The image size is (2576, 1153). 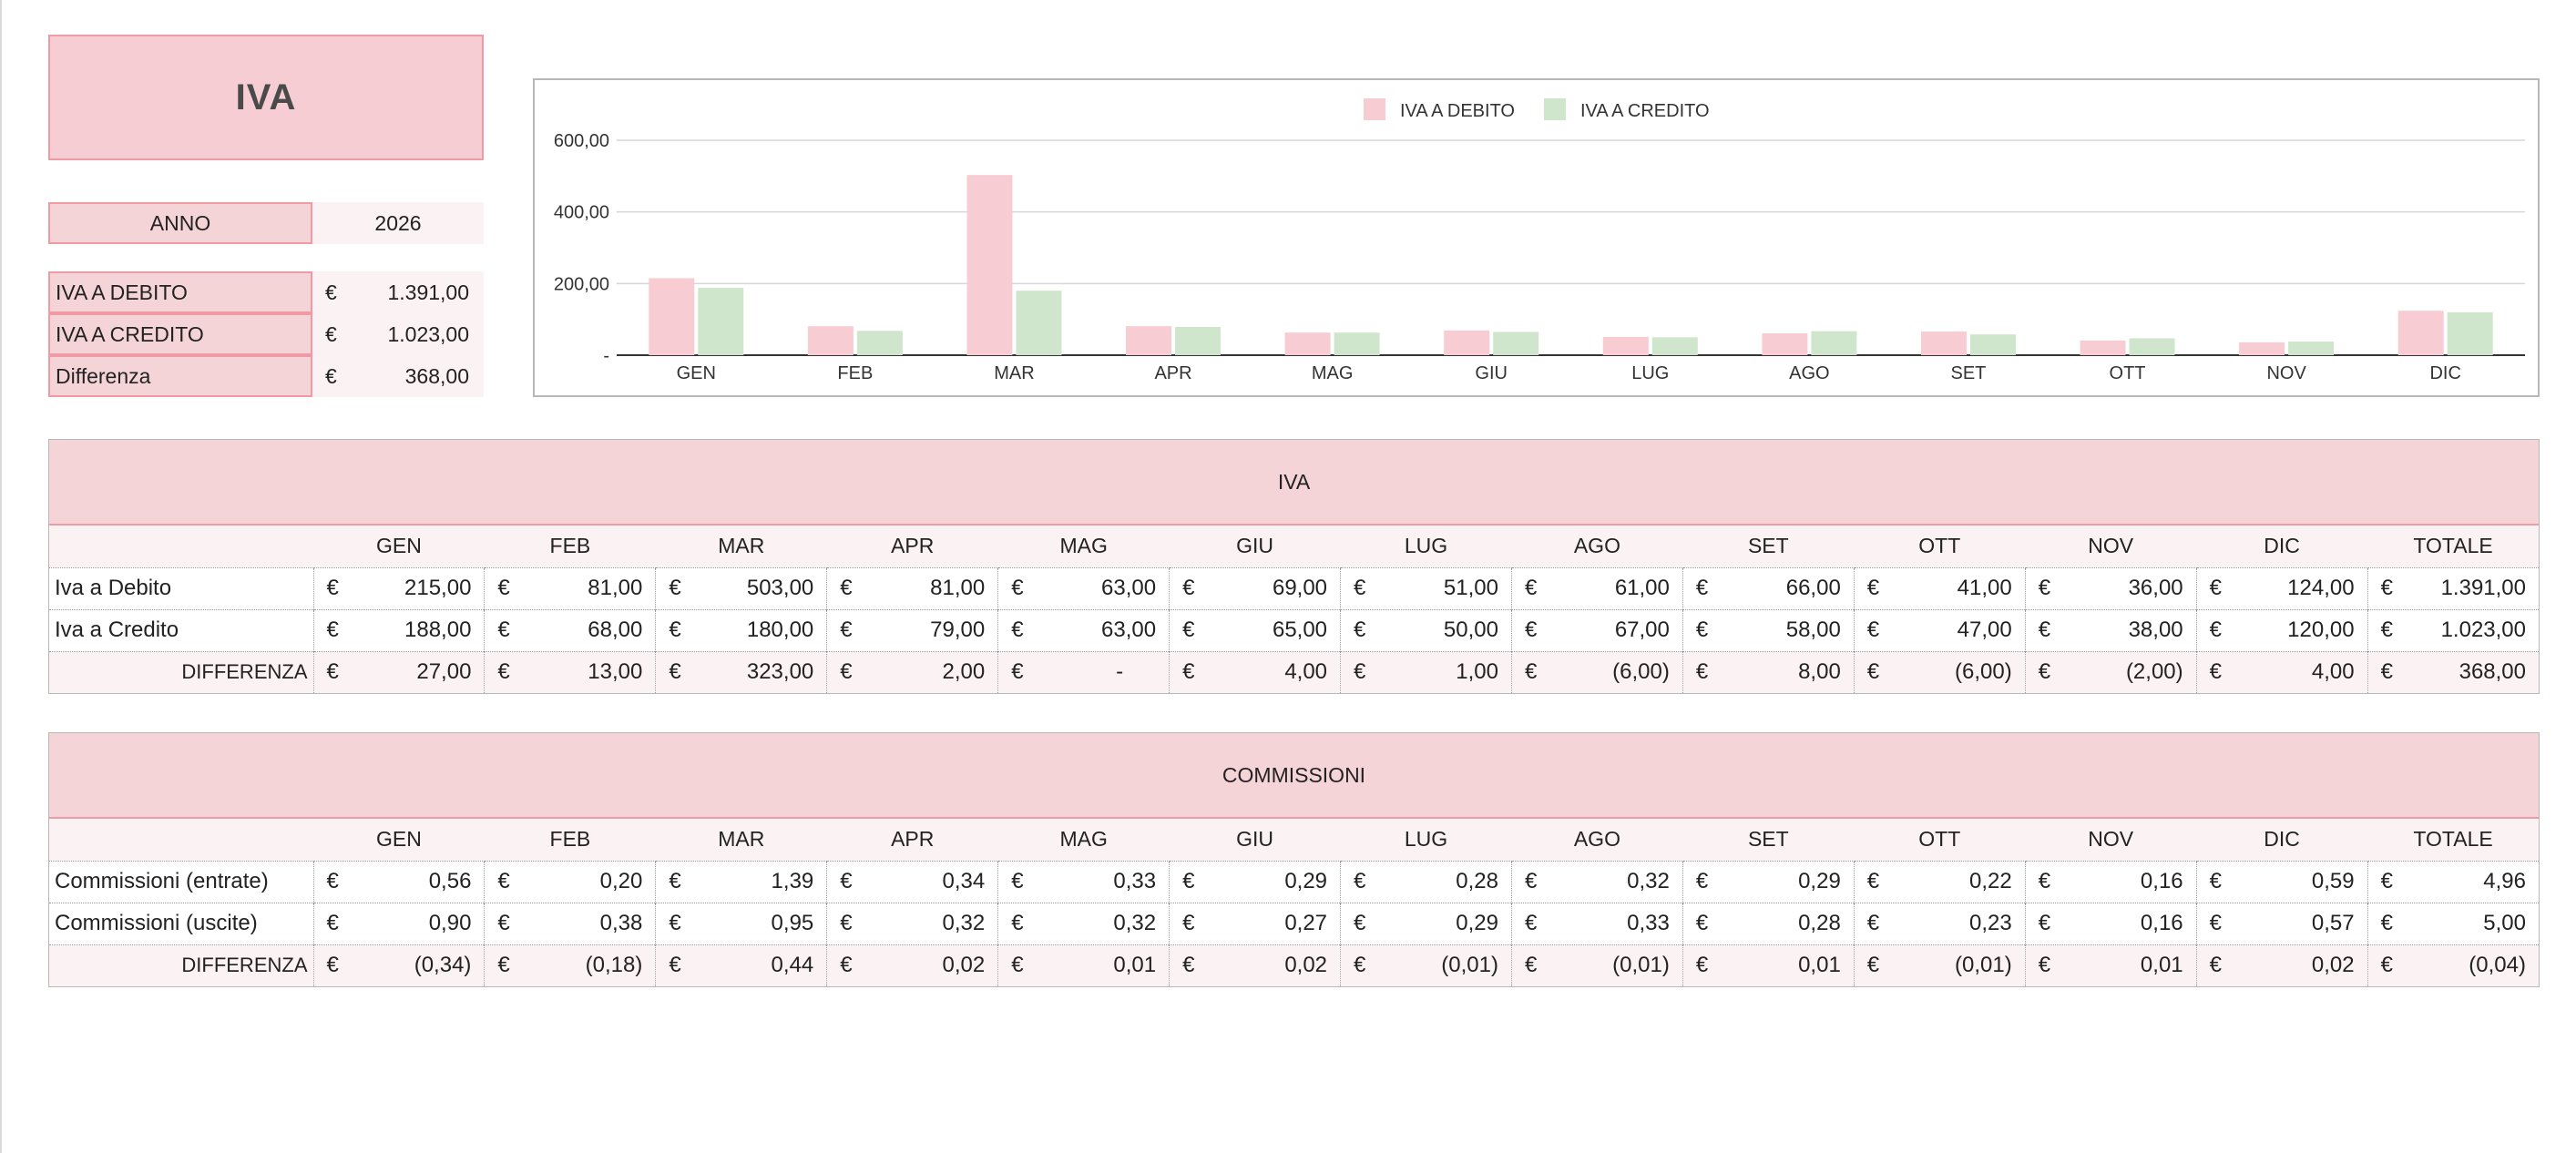 What do you see at coordinates (399, 671) in the screenshot?
I see `data-cell: €27,00` at bounding box center [399, 671].